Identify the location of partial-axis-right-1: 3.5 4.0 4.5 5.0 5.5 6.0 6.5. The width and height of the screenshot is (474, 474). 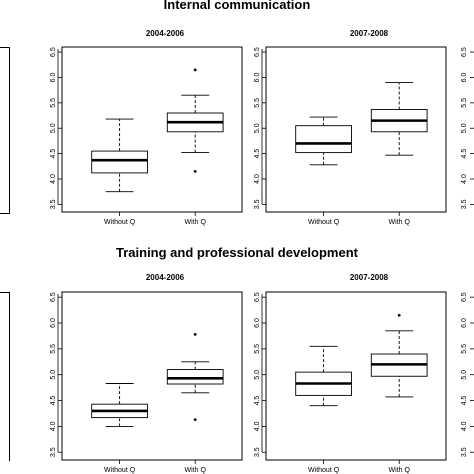
(467, 374).